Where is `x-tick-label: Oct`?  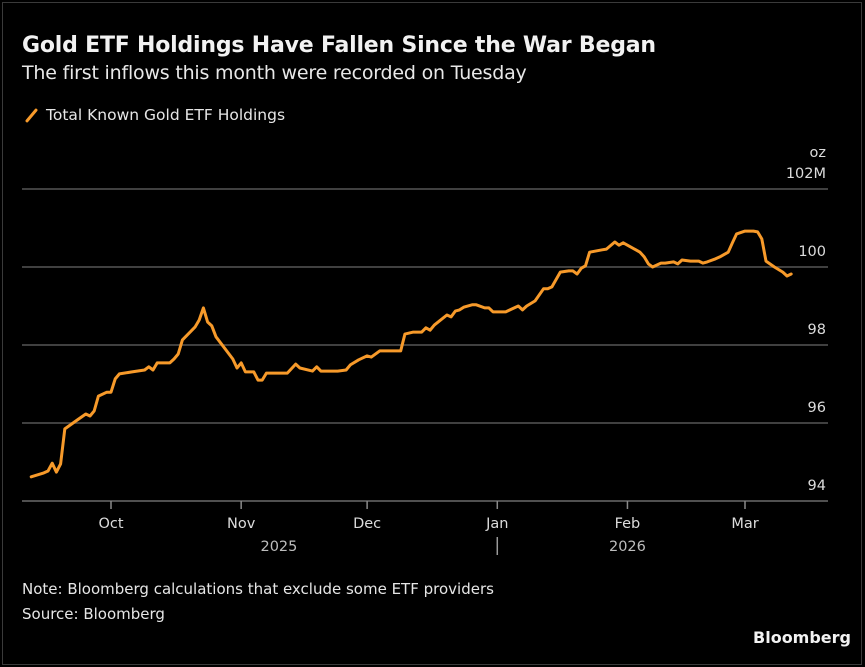 x-tick-label: Oct is located at coordinates (110, 524).